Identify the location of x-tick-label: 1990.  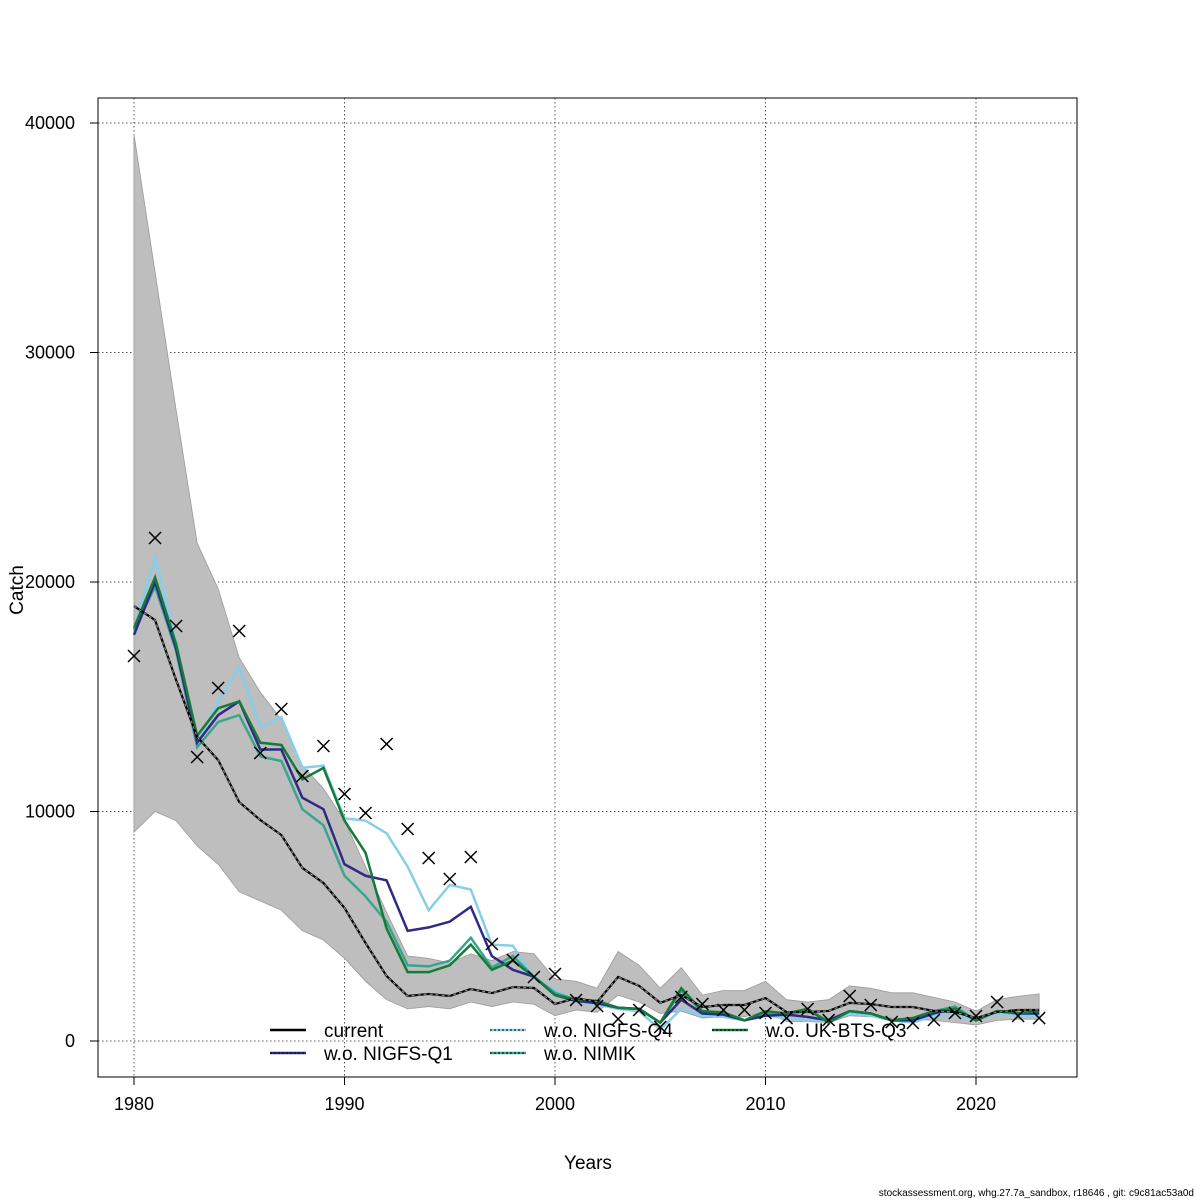
(344, 1104).